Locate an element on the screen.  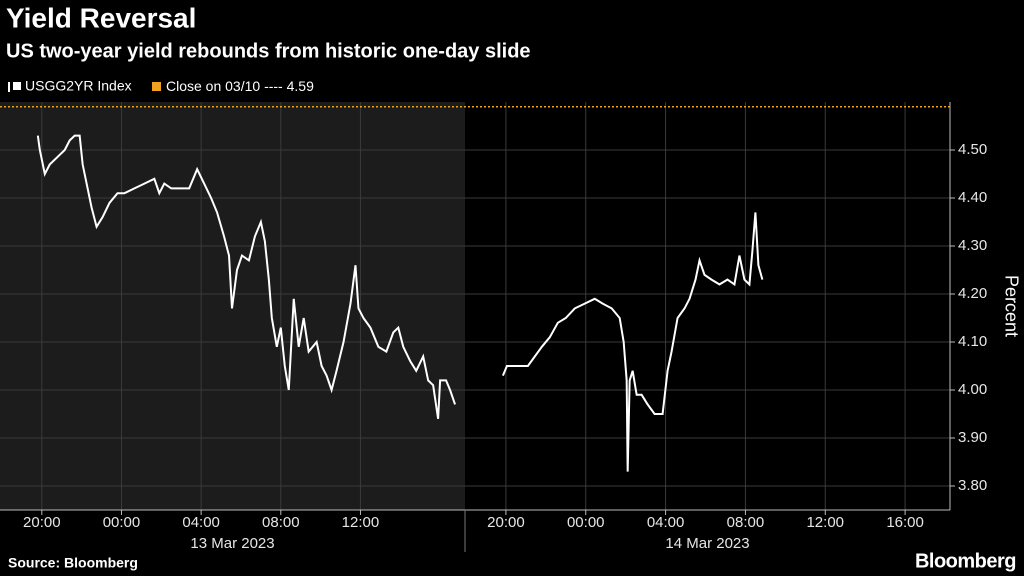
legend-label: Close on 03/10 ---- 4.59 is located at coordinates (240, 86).